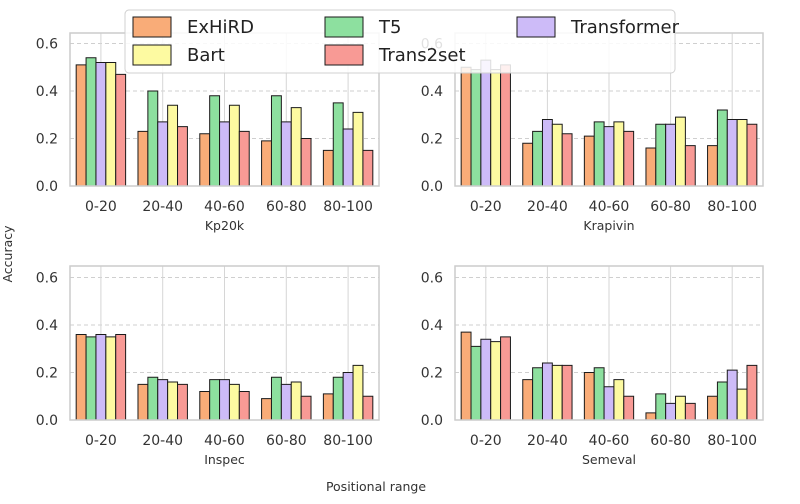 The width and height of the screenshot is (800, 504). Describe the element at coordinates (609, 459) in the screenshot. I see `subplot-title: Semeval` at that location.